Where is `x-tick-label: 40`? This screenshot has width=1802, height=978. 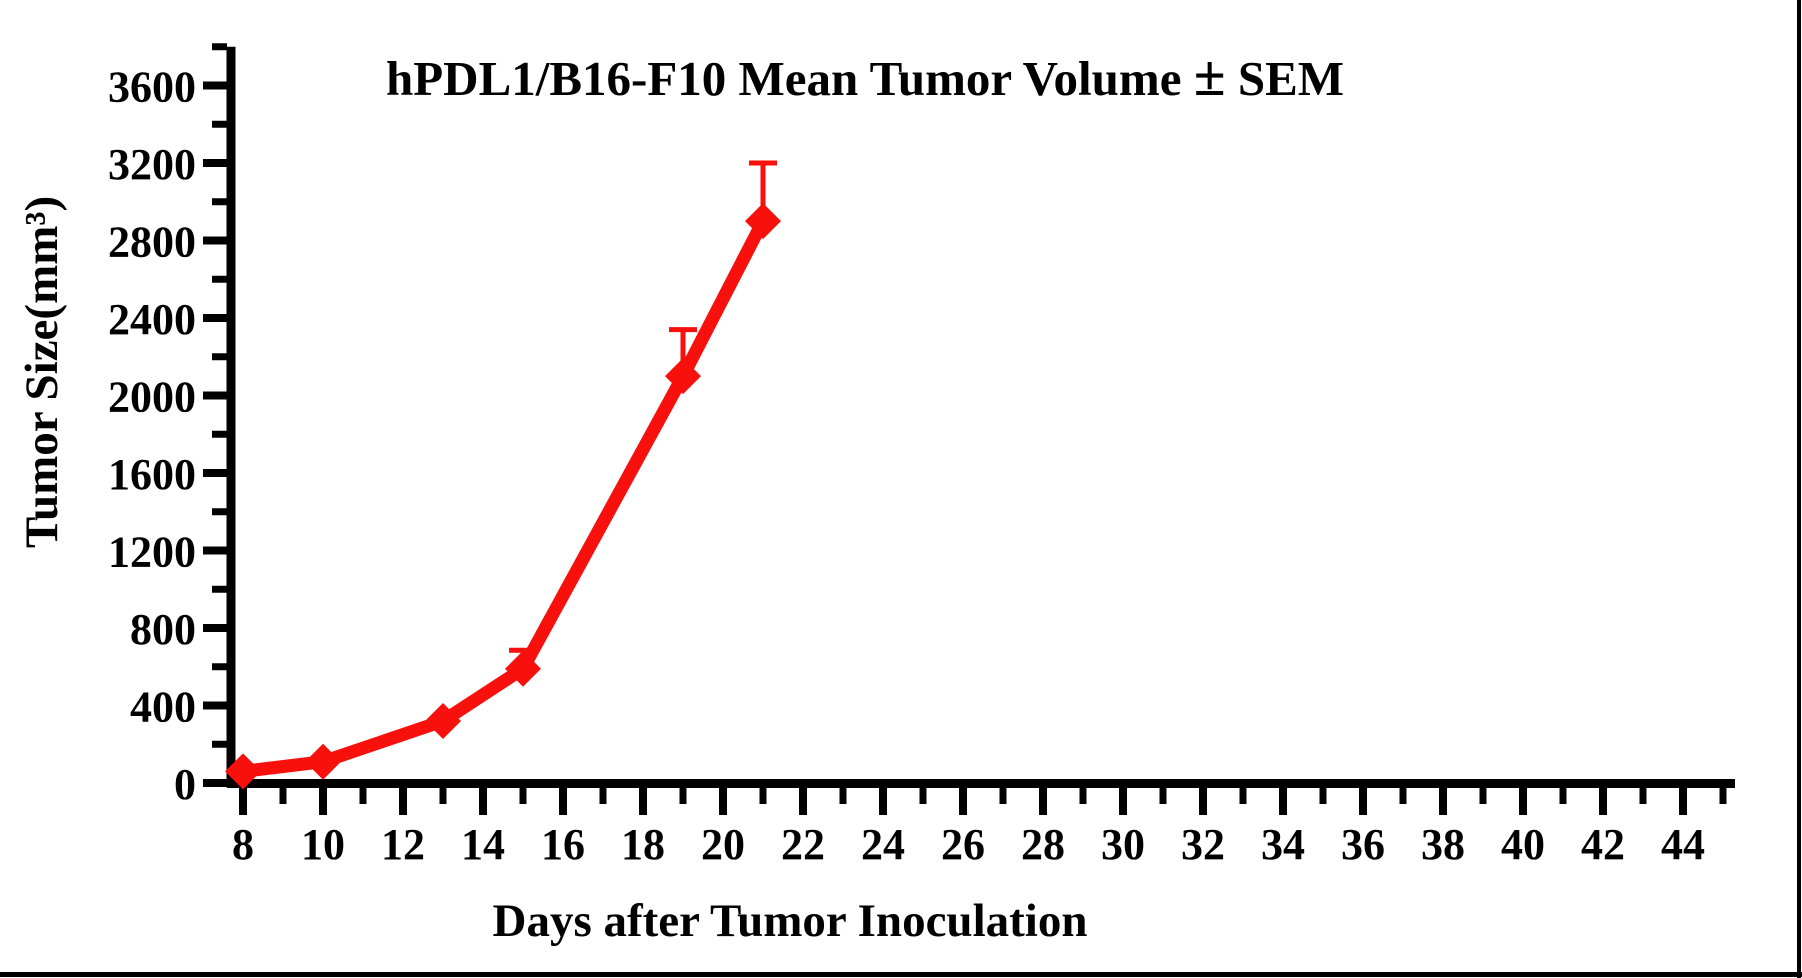
x-tick-label: 40 is located at coordinates (1523, 844).